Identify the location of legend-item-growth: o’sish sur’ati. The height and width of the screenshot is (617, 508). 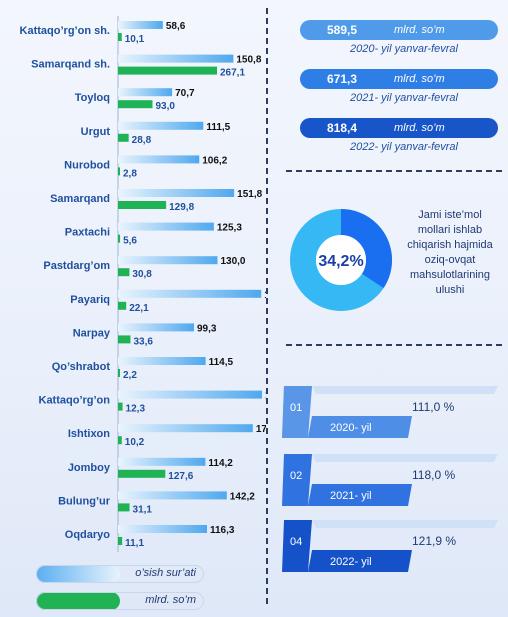
(120, 574).